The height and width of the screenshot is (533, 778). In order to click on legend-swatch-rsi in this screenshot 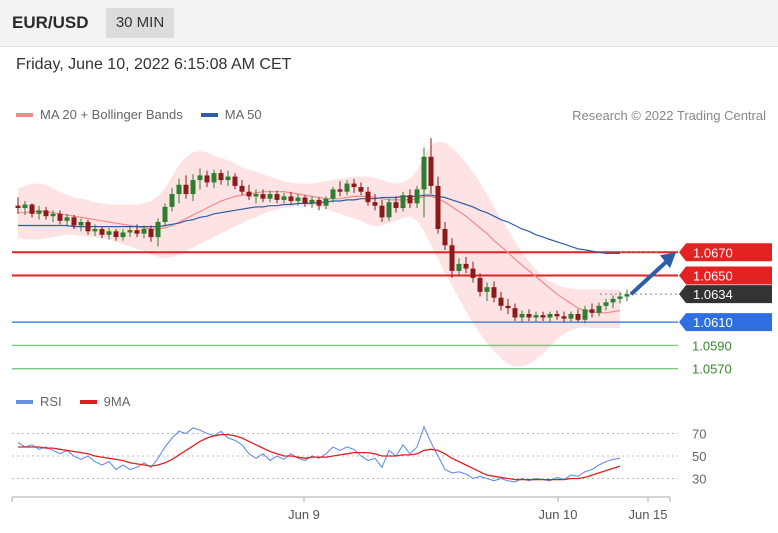, I will do `click(24, 401)`.